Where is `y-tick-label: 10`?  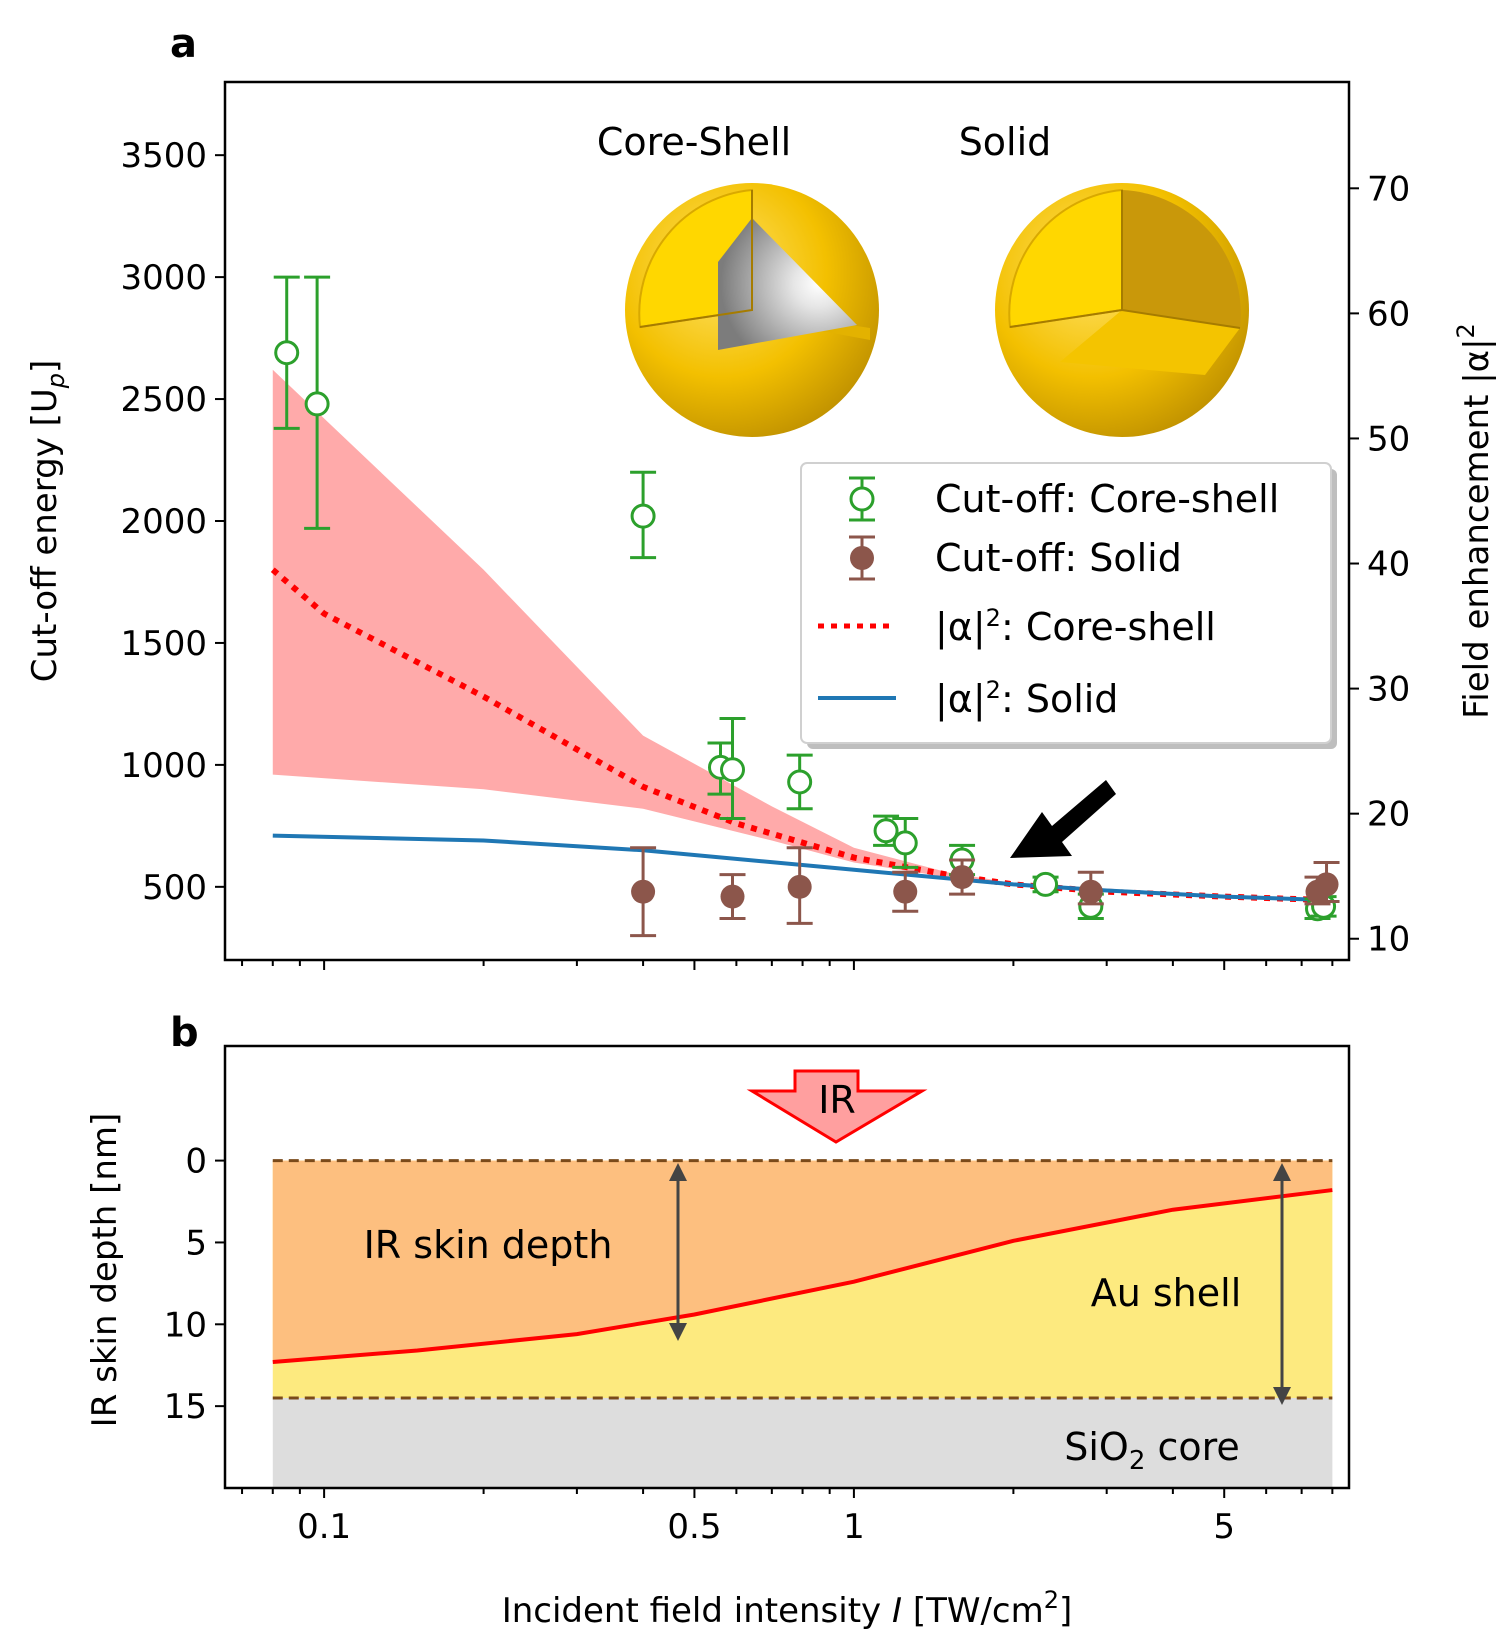 y-tick-label: 10 is located at coordinates (185, 1325).